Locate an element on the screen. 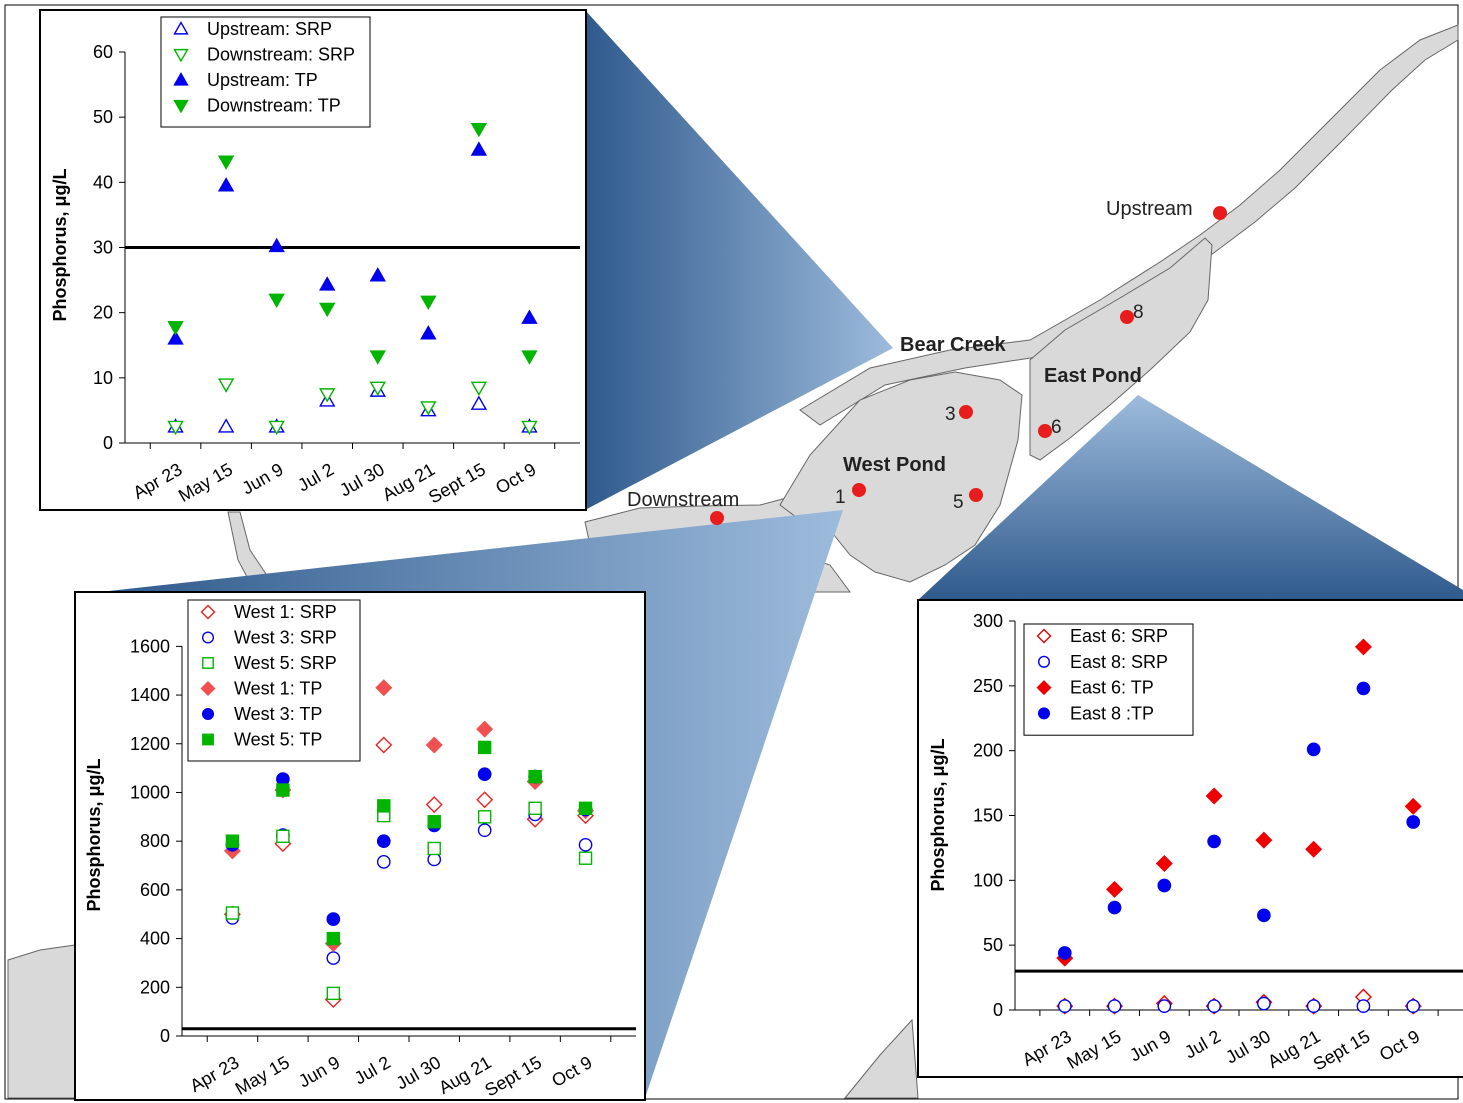  site-5-marker is located at coordinates (976, 495).